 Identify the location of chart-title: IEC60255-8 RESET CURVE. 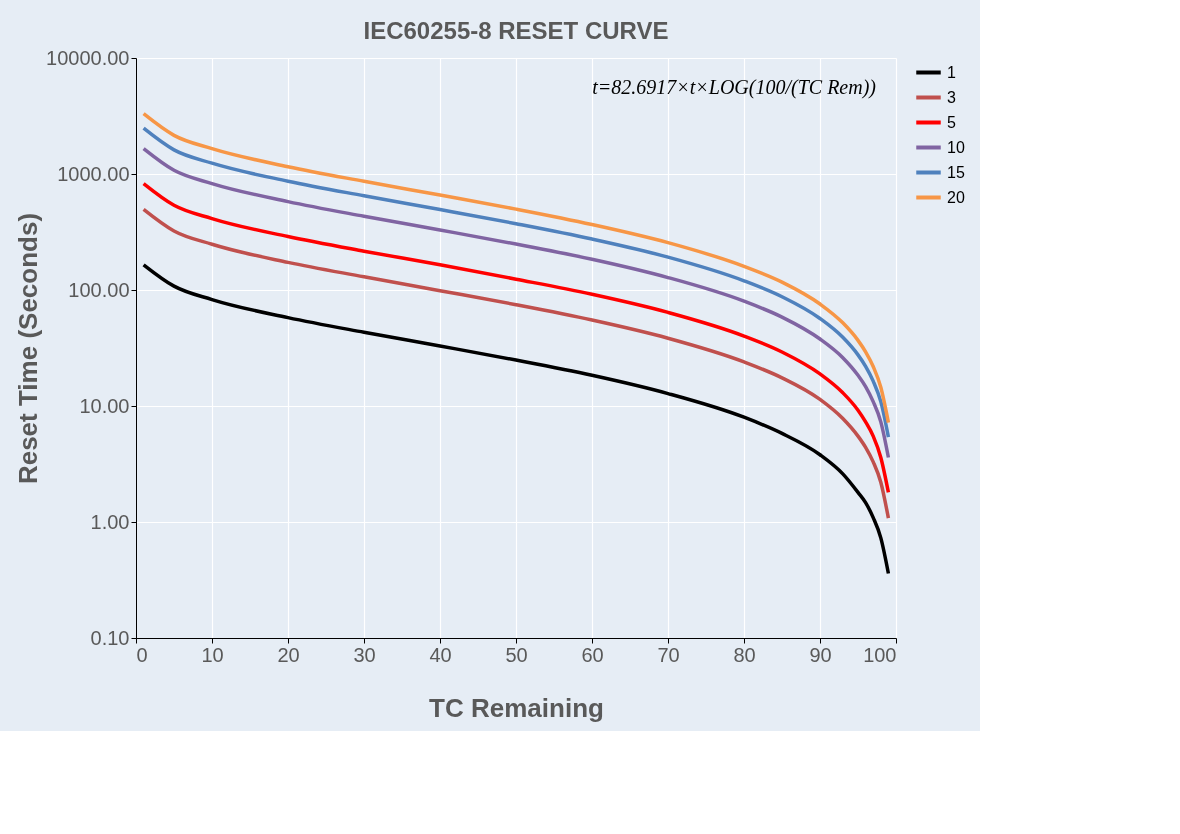
(516, 30).